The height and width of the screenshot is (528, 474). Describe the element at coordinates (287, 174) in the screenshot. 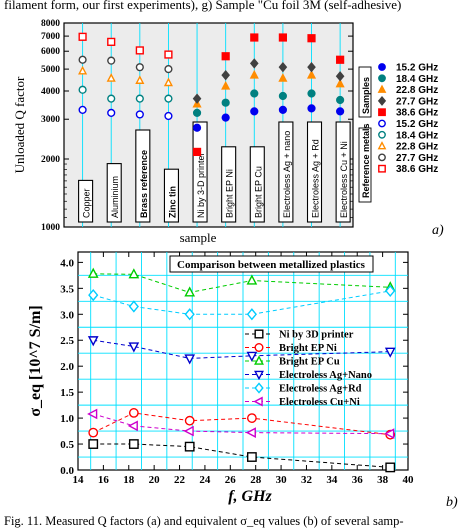

I see `category-label: Electroless Ag + nano` at that location.